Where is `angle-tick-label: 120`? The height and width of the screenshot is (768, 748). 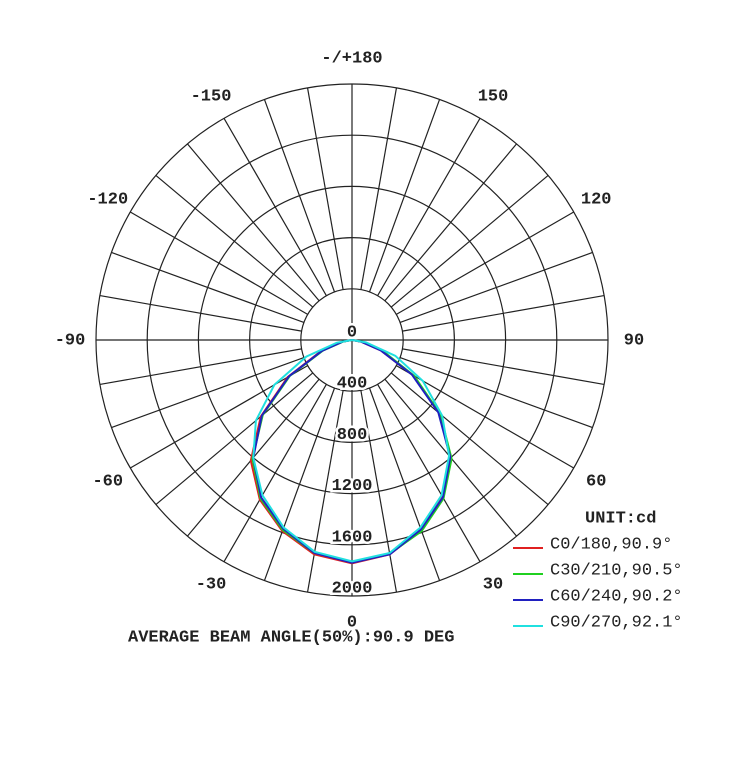
angle-tick-label: 120 is located at coordinates (596, 199).